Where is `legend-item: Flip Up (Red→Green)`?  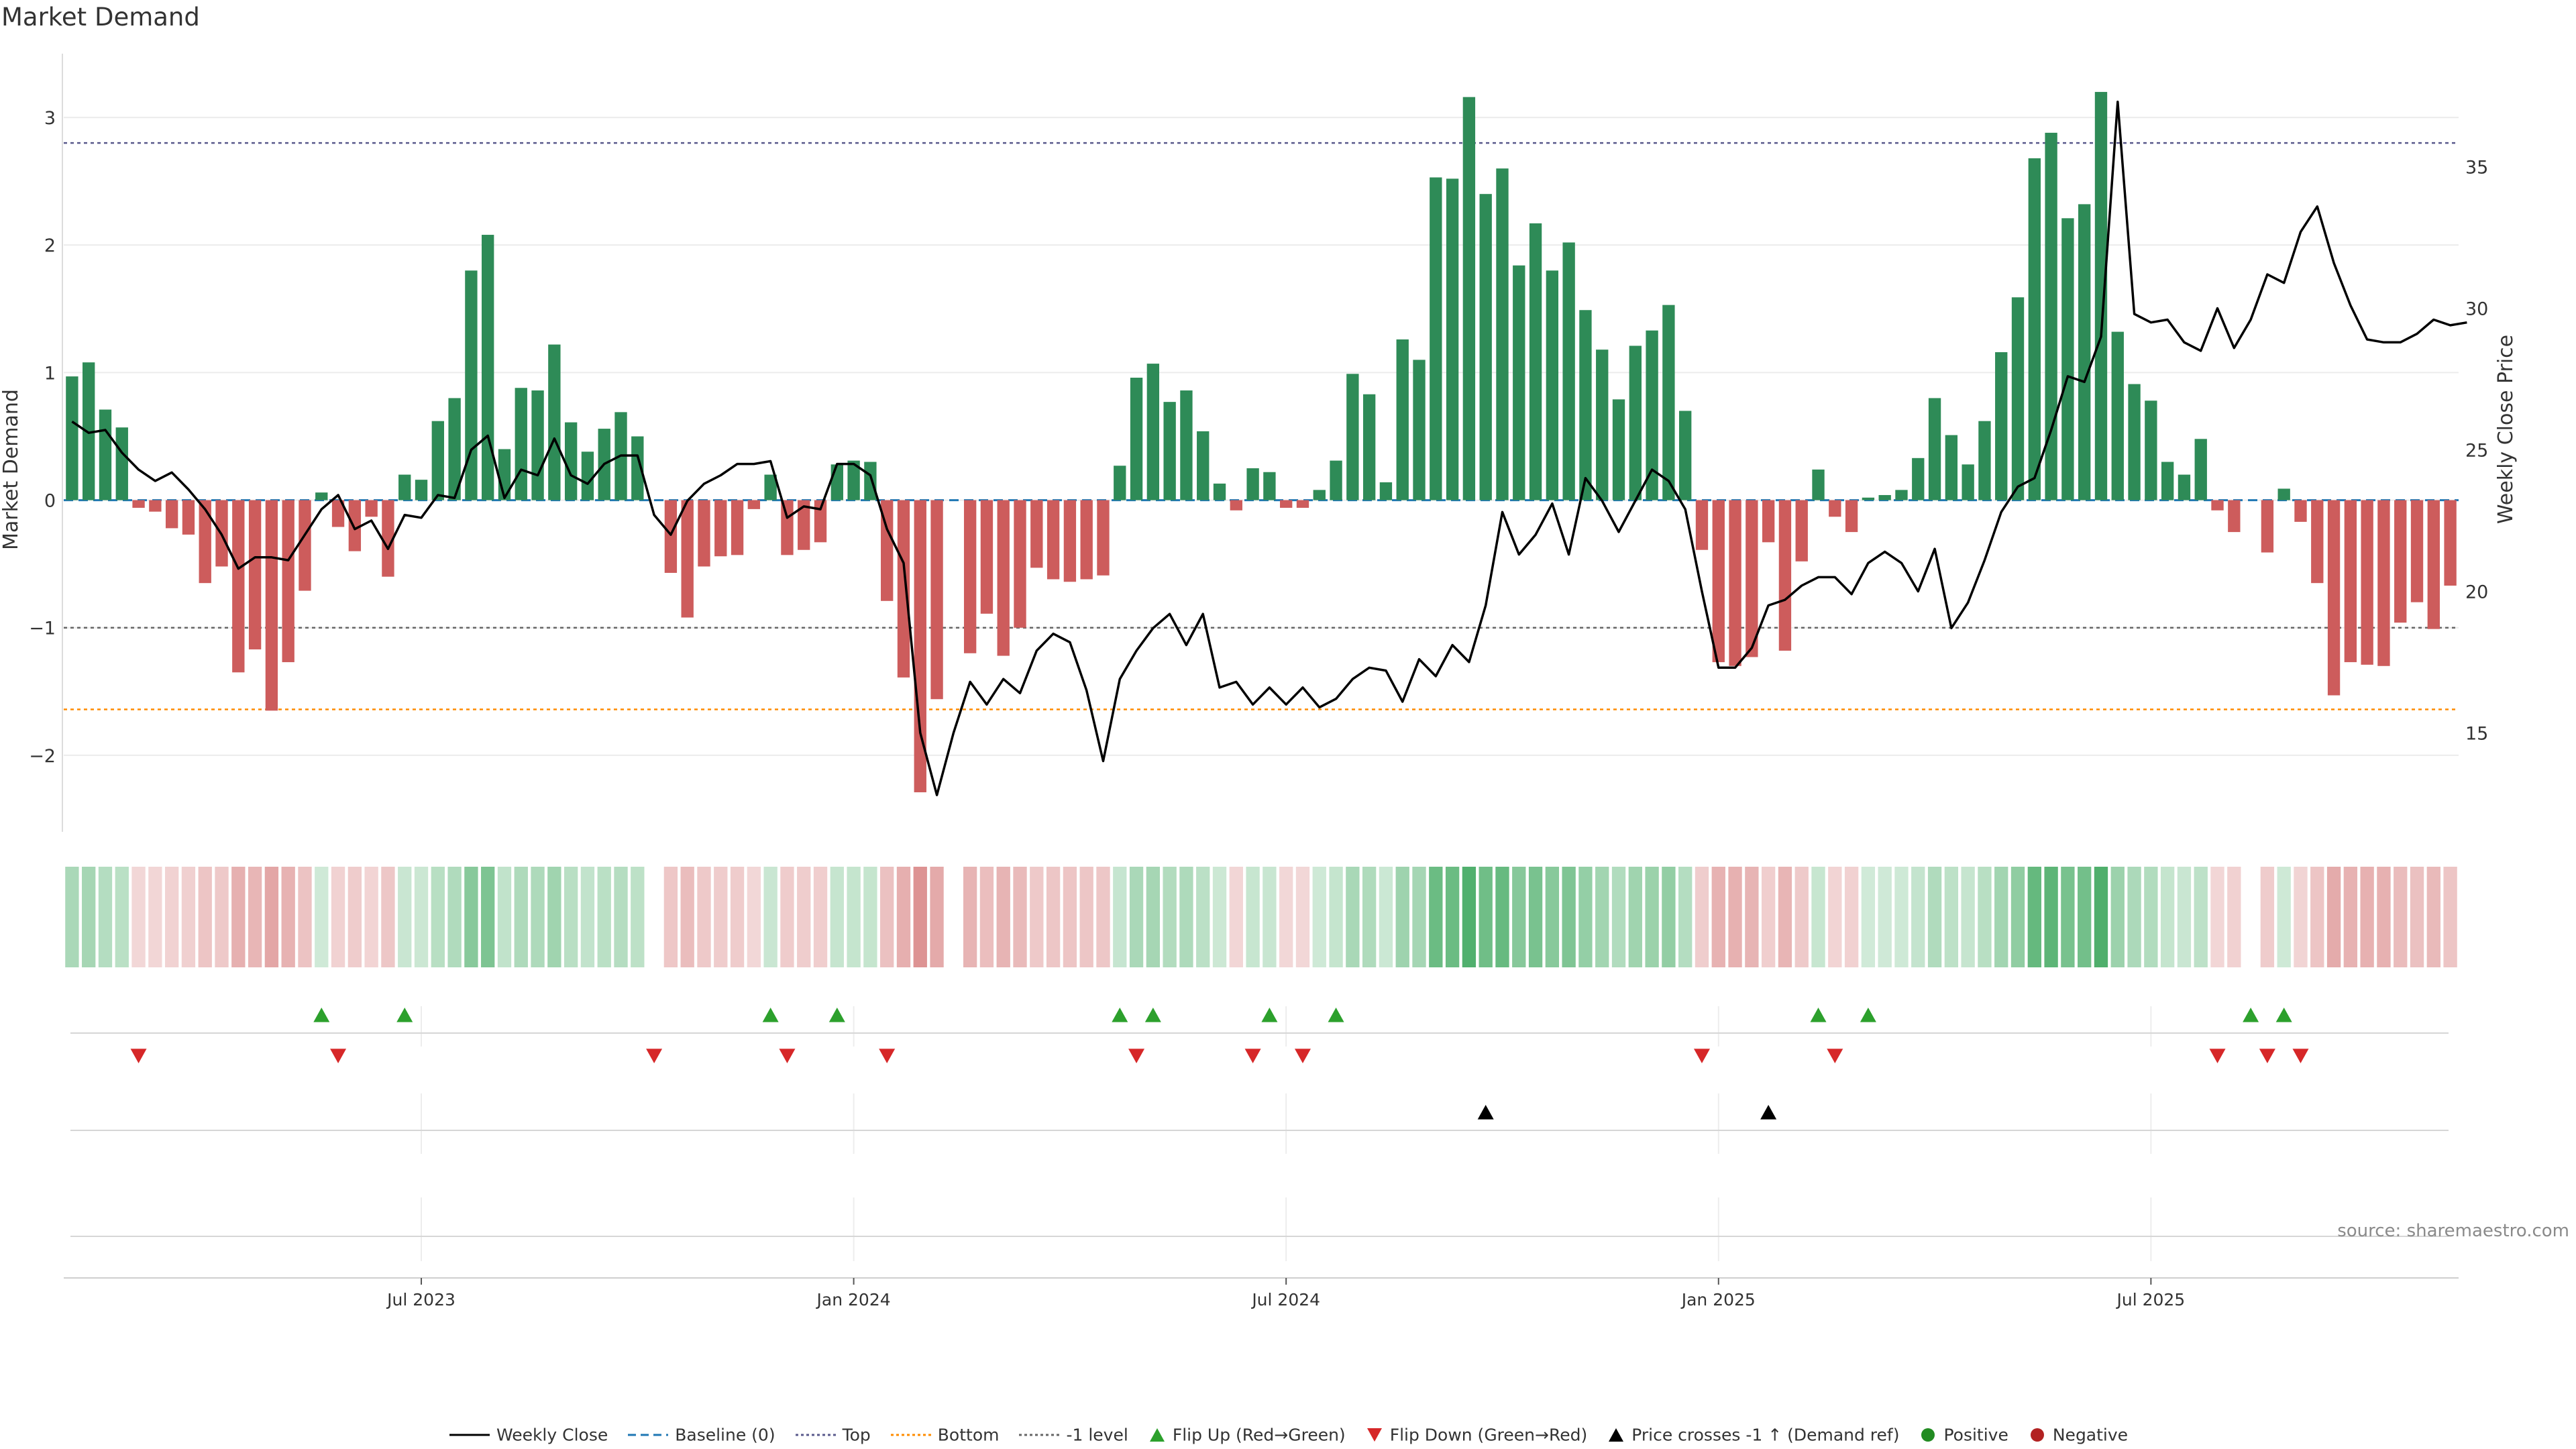
legend-item: Flip Up (Red→Green) is located at coordinates (1246, 1434).